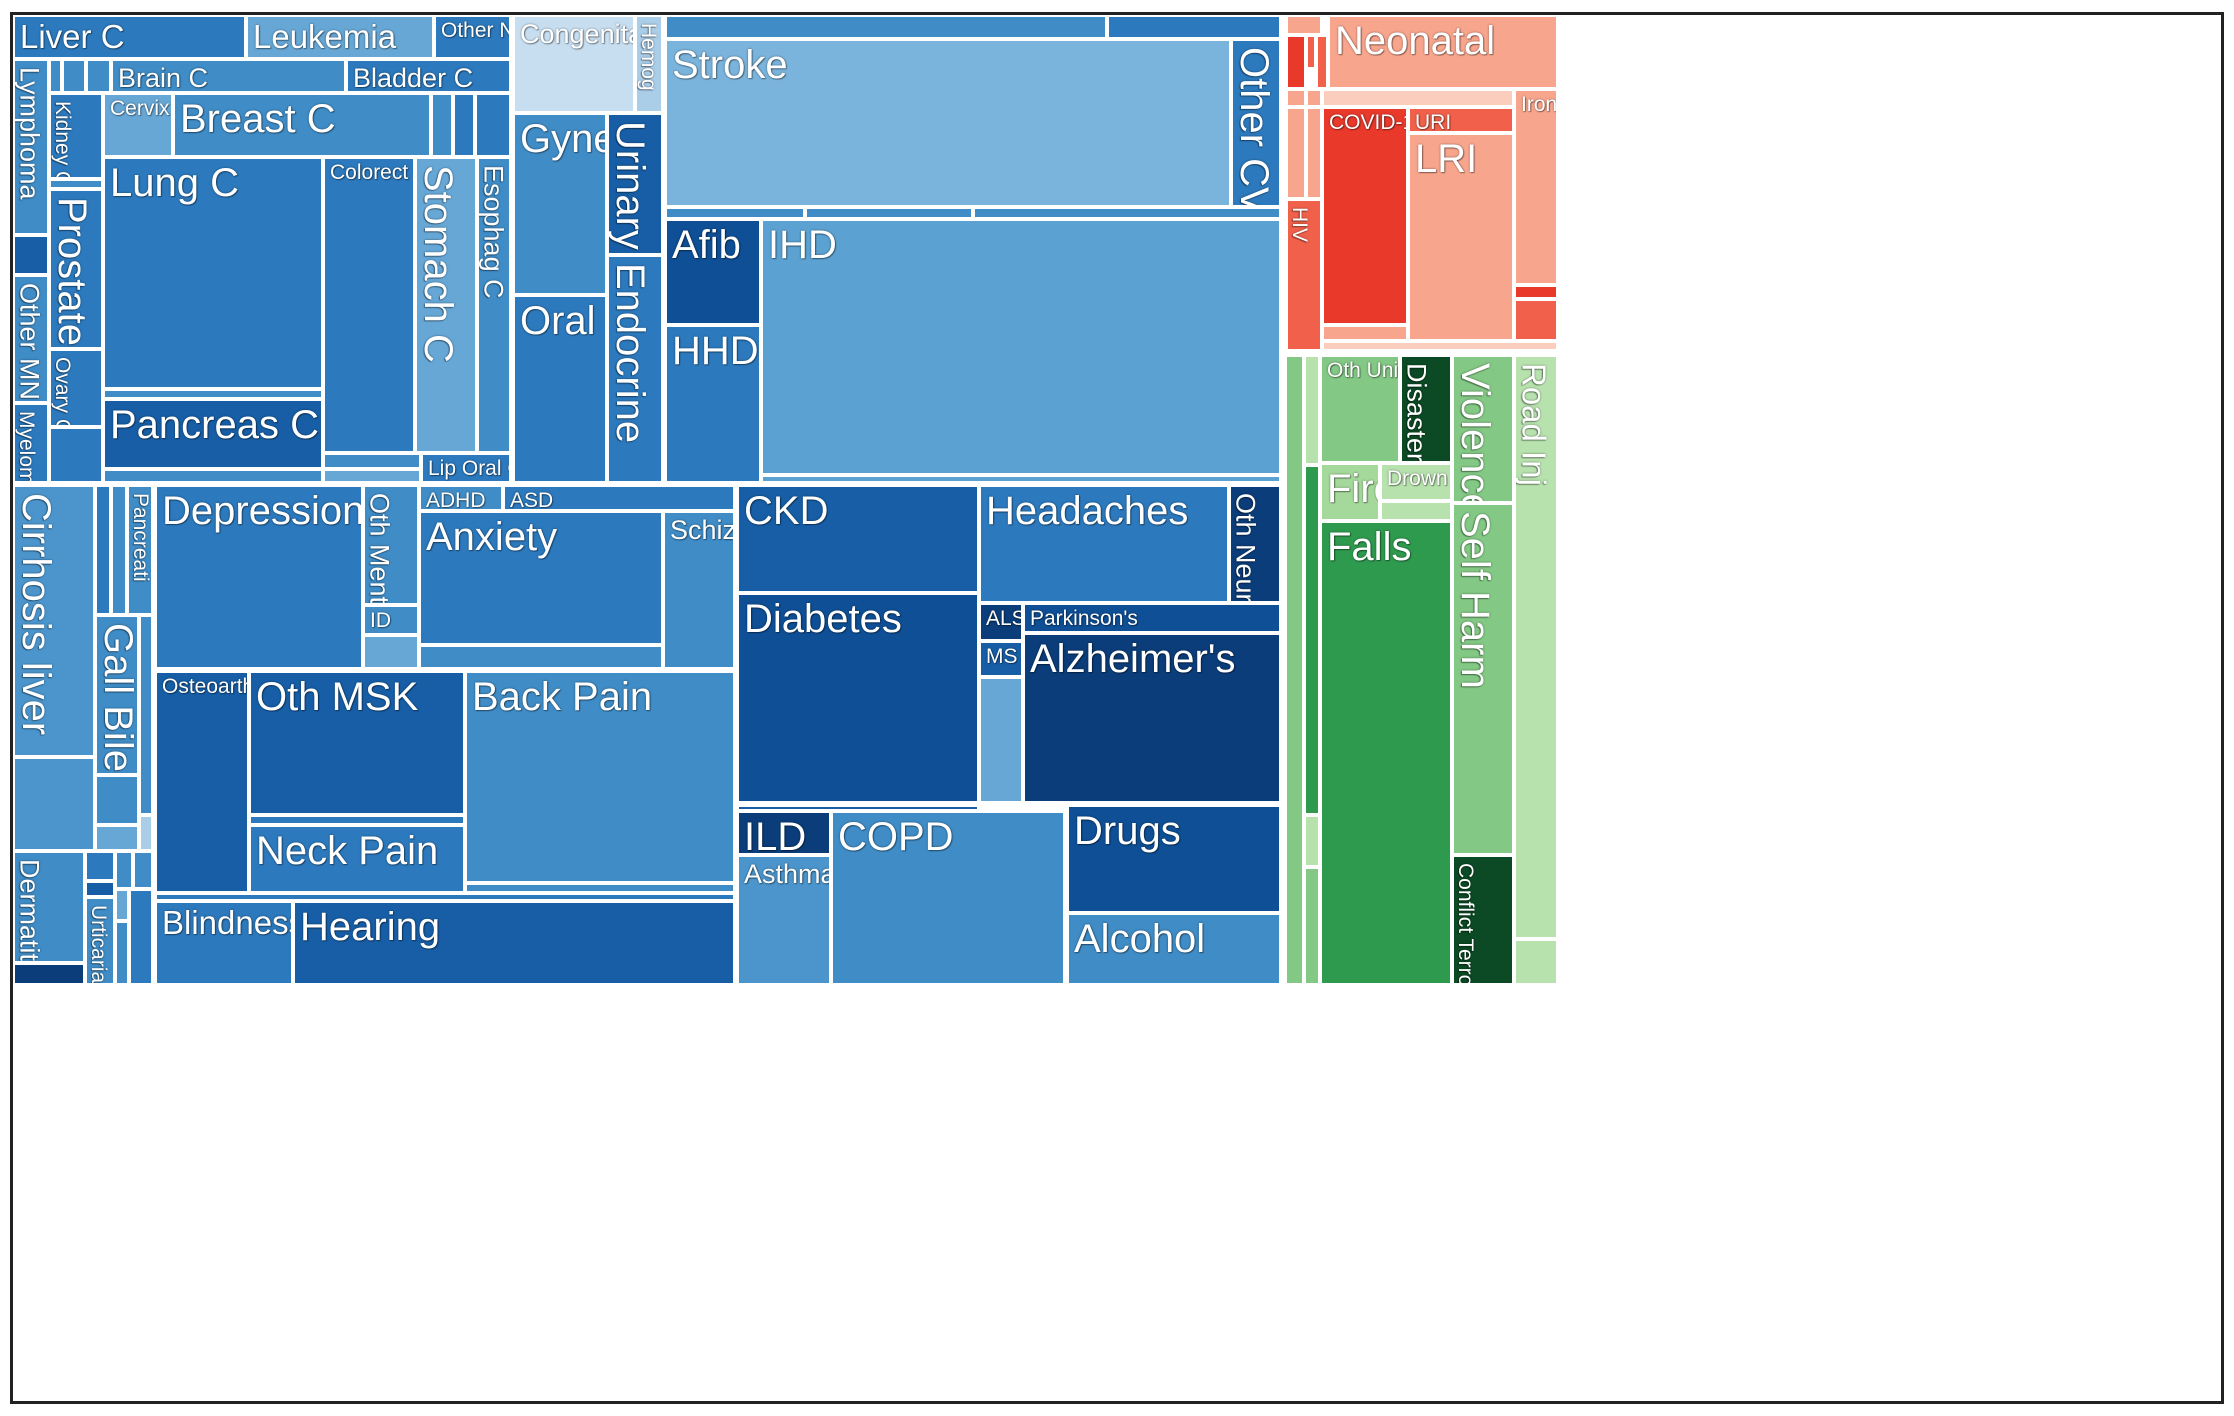 The image size is (2234, 1416). Describe the element at coordinates (1426, 409) in the screenshot. I see `tile-disaster: Disaster` at that location.